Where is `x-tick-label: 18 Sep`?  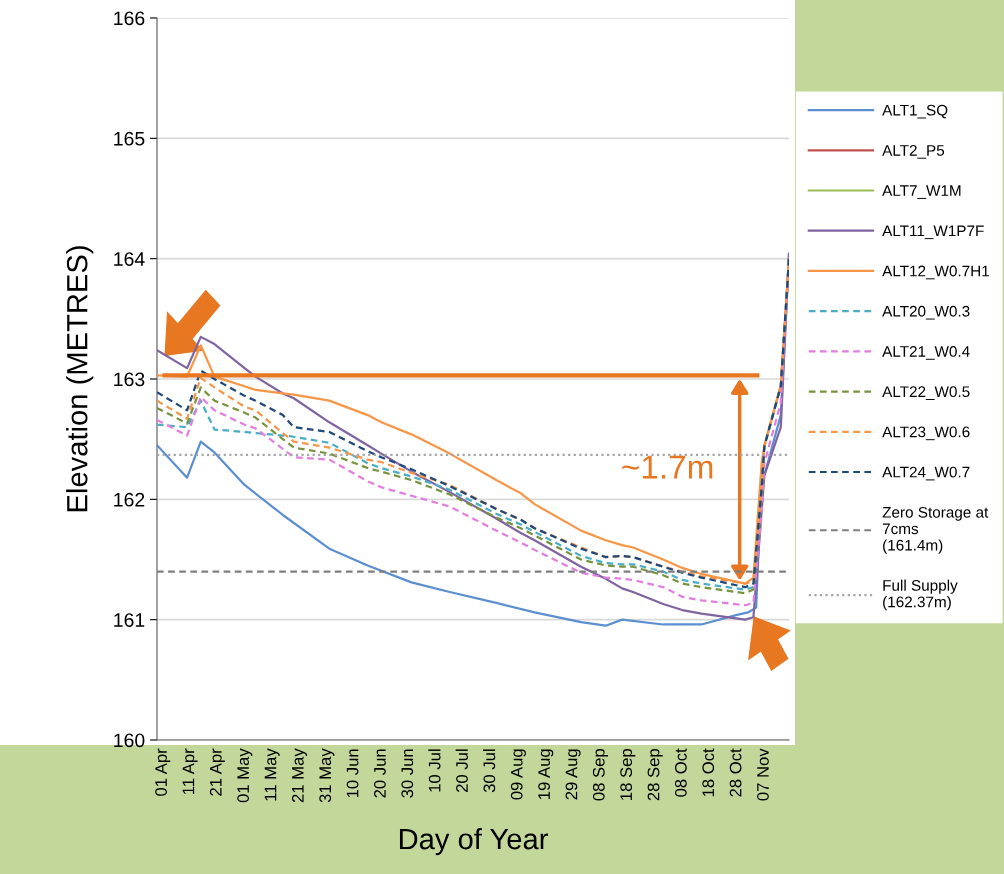 x-tick-label: 18 Sep is located at coordinates (628, 774).